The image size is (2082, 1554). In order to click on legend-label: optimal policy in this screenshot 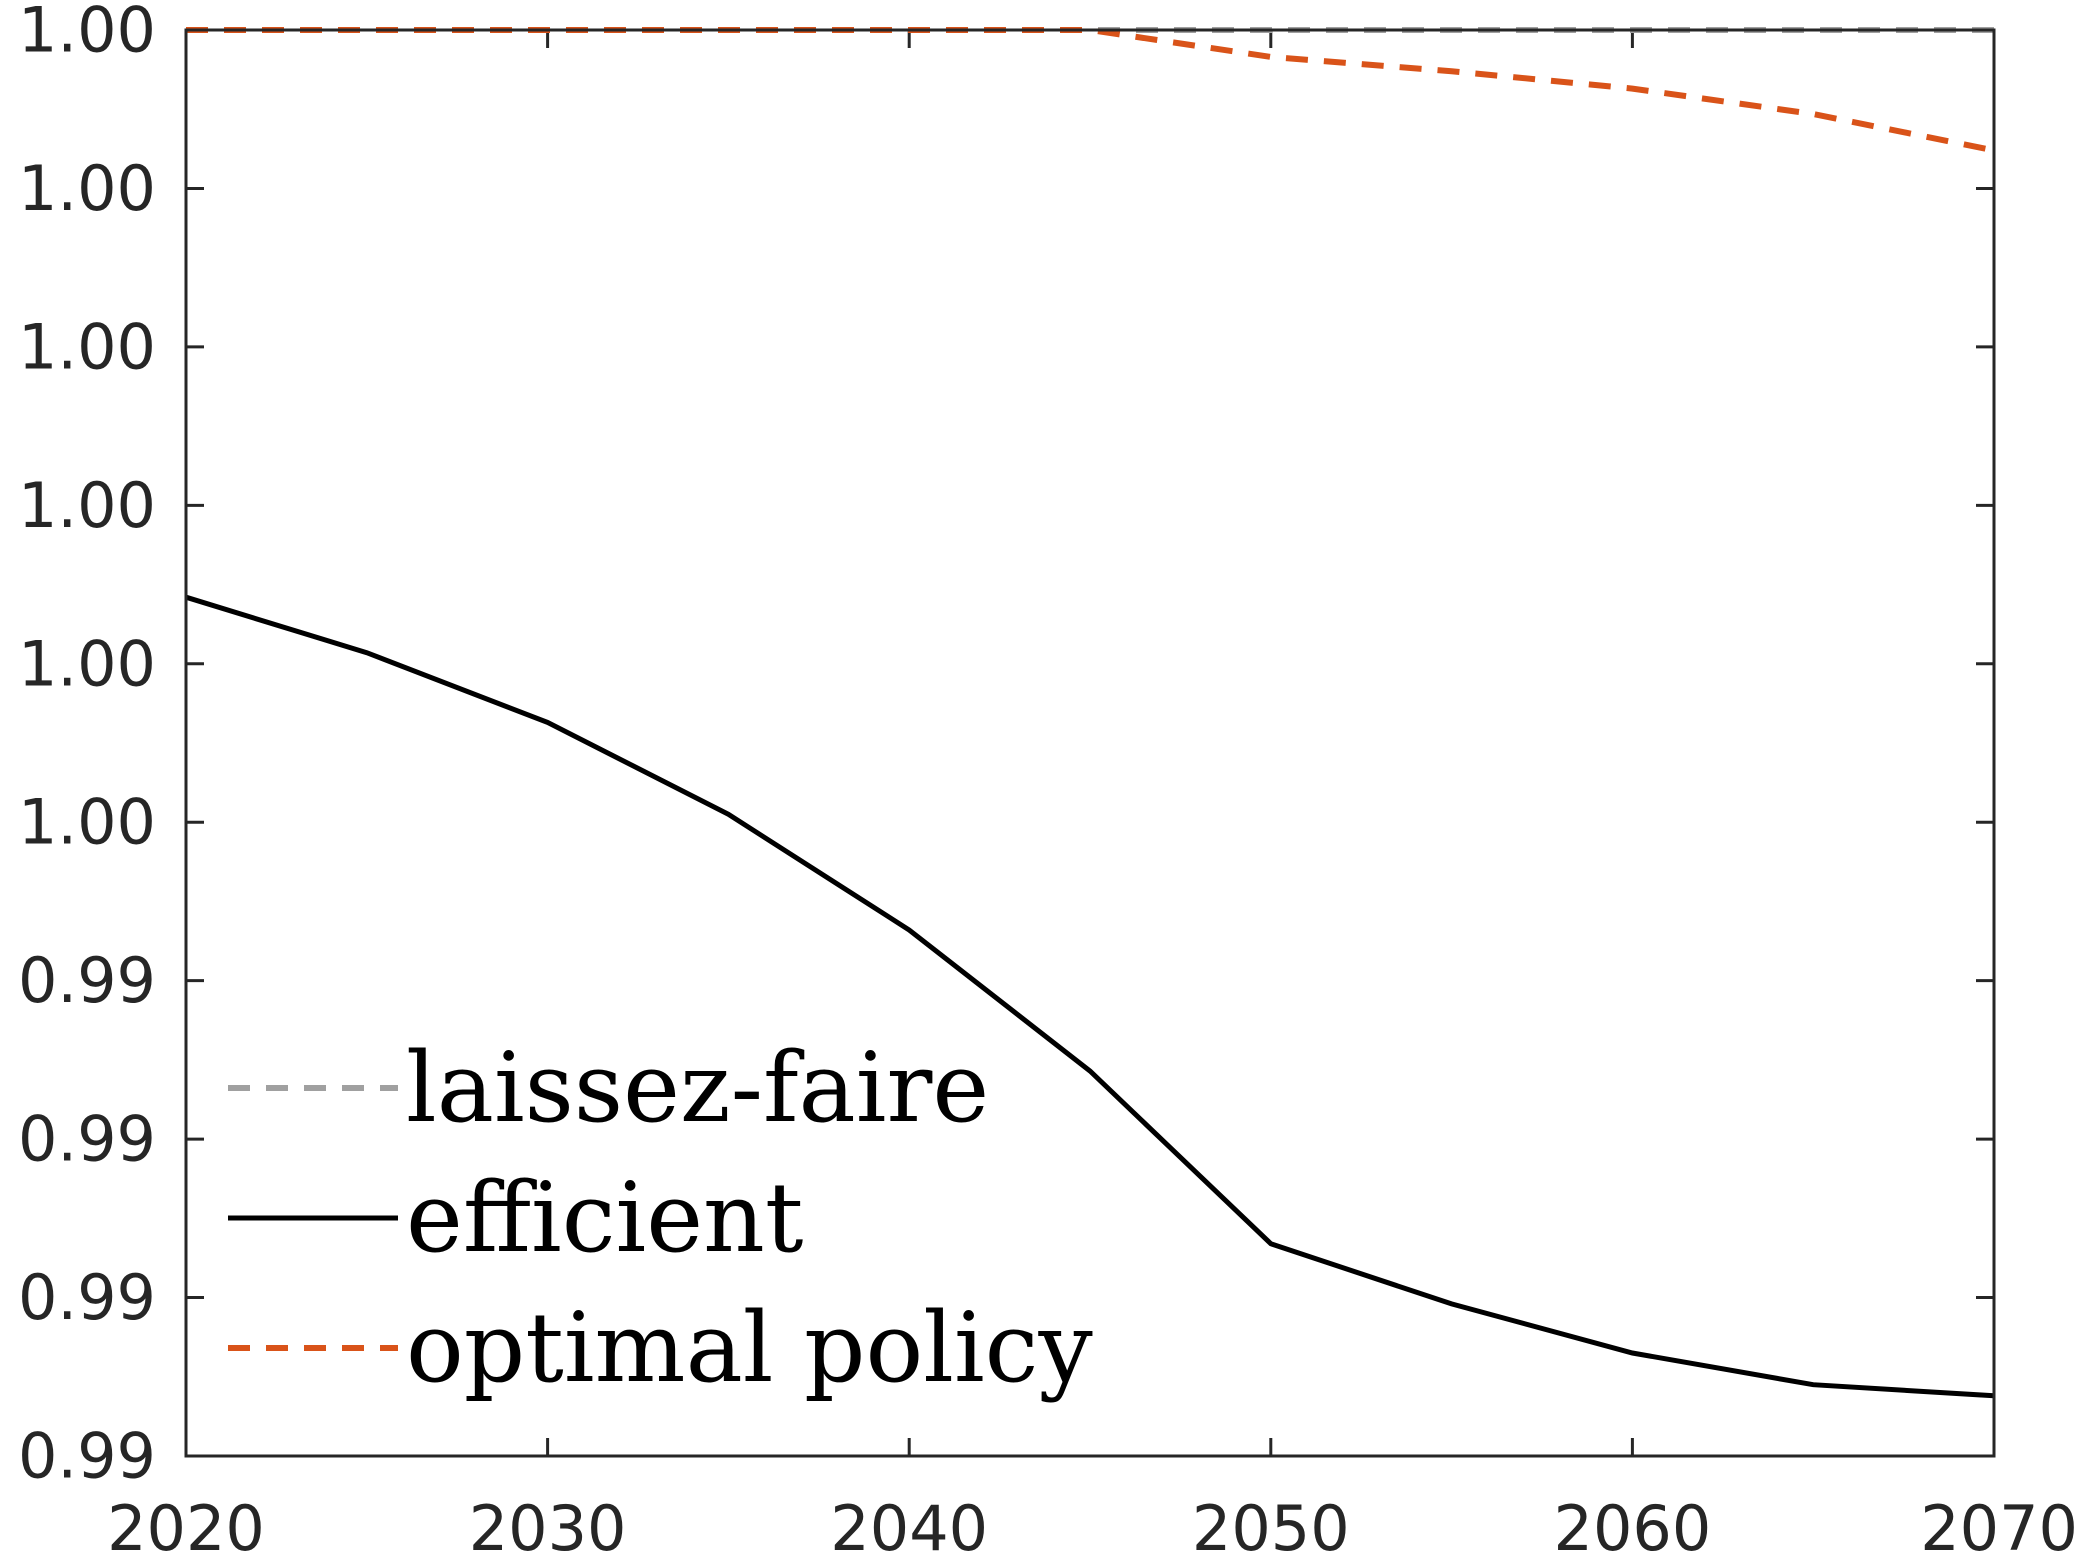, I will do `click(749, 1348)`.